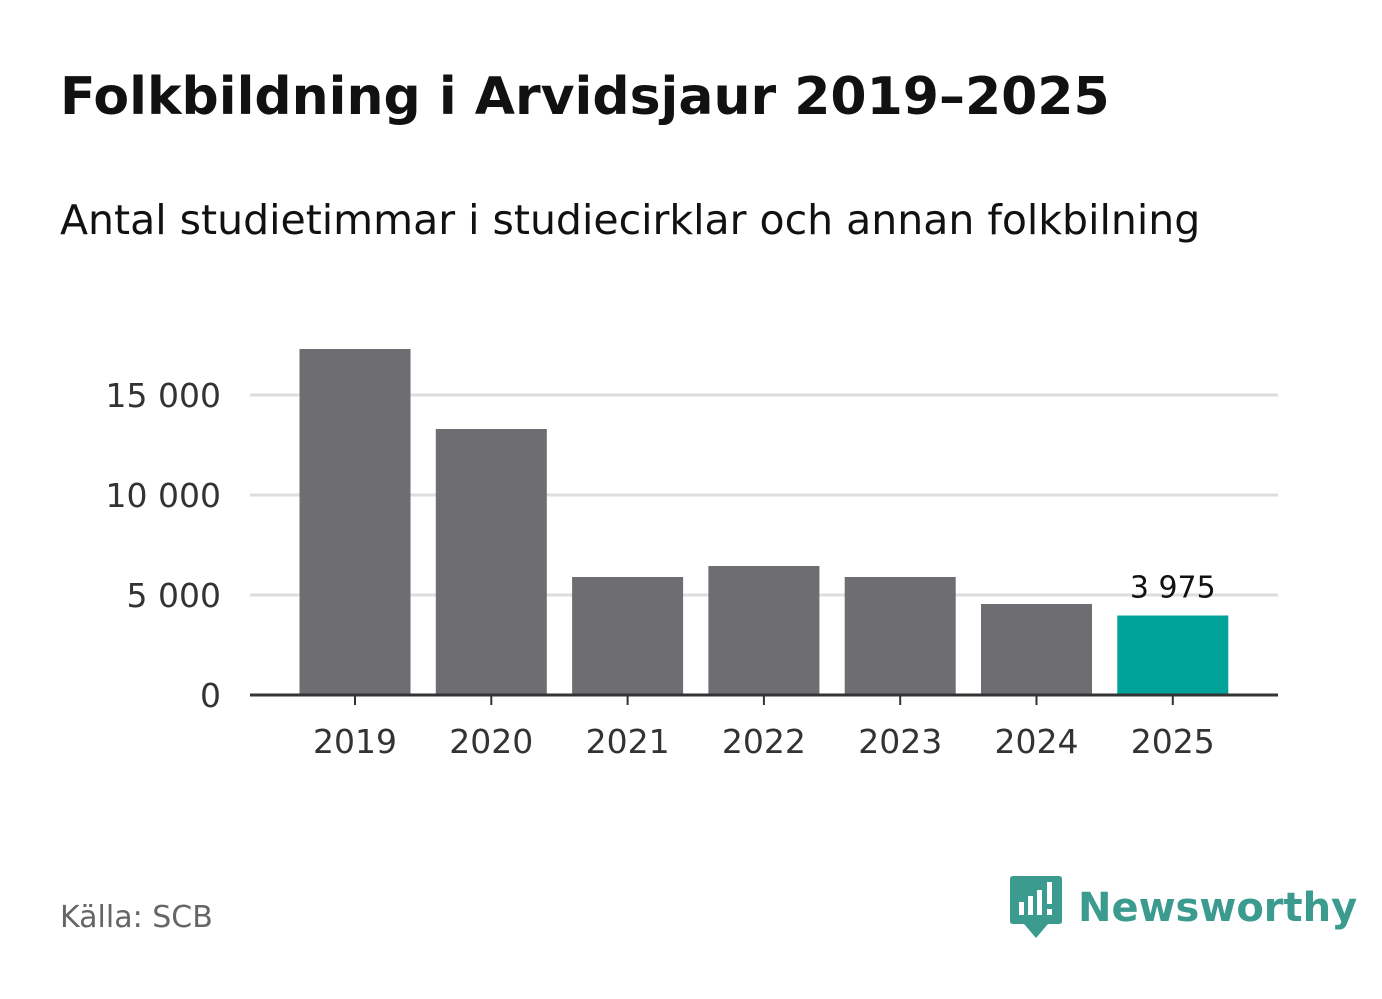  Describe the element at coordinates (1036, 907) in the screenshot. I see `bar-chart-speech-bubble-icon` at that location.